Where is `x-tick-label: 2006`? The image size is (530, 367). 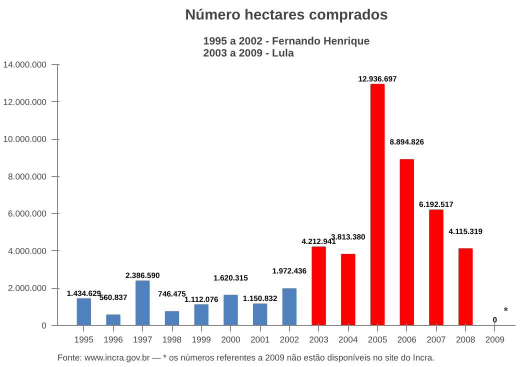 x-tick-label: 2006 is located at coordinates (407, 339).